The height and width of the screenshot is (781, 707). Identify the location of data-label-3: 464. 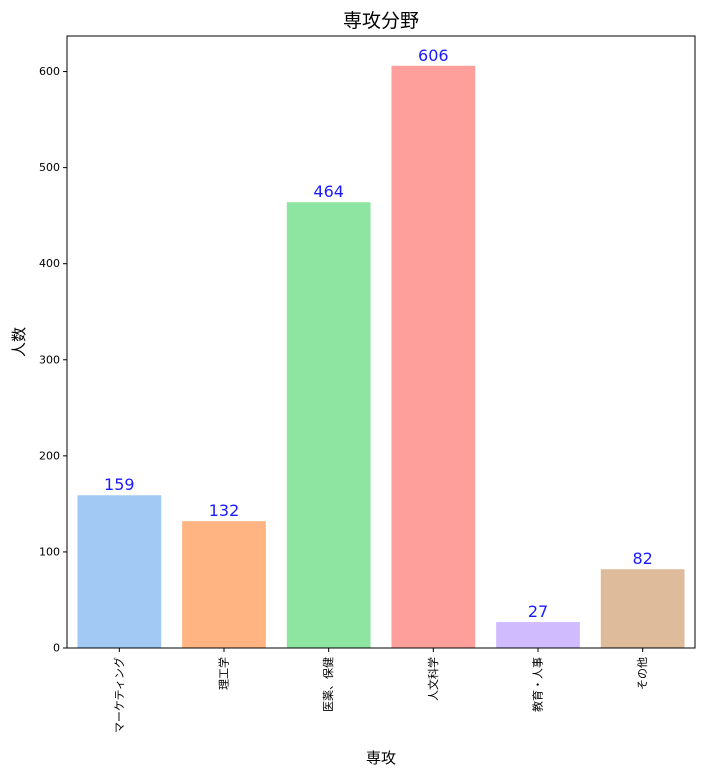
(328, 191).